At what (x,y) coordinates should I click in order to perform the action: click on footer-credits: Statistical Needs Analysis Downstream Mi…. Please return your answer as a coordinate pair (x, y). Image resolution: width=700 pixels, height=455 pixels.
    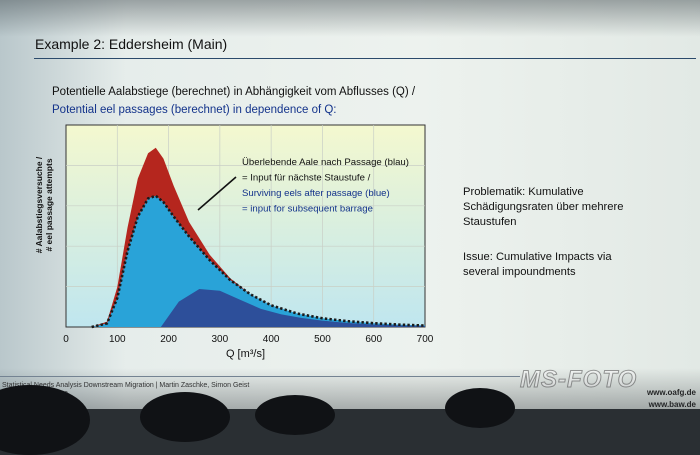
    Looking at the image, I should click on (126, 385).